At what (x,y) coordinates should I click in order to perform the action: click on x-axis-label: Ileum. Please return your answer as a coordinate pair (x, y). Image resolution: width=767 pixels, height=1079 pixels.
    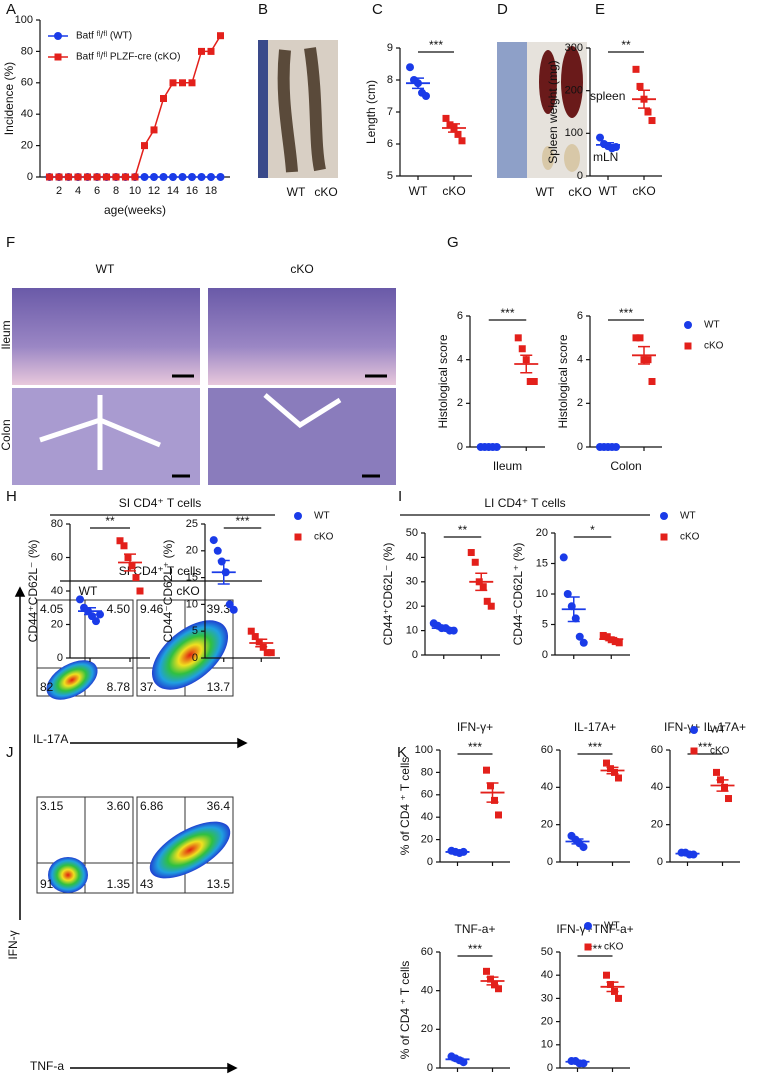
    Looking at the image, I should click on (507, 466).